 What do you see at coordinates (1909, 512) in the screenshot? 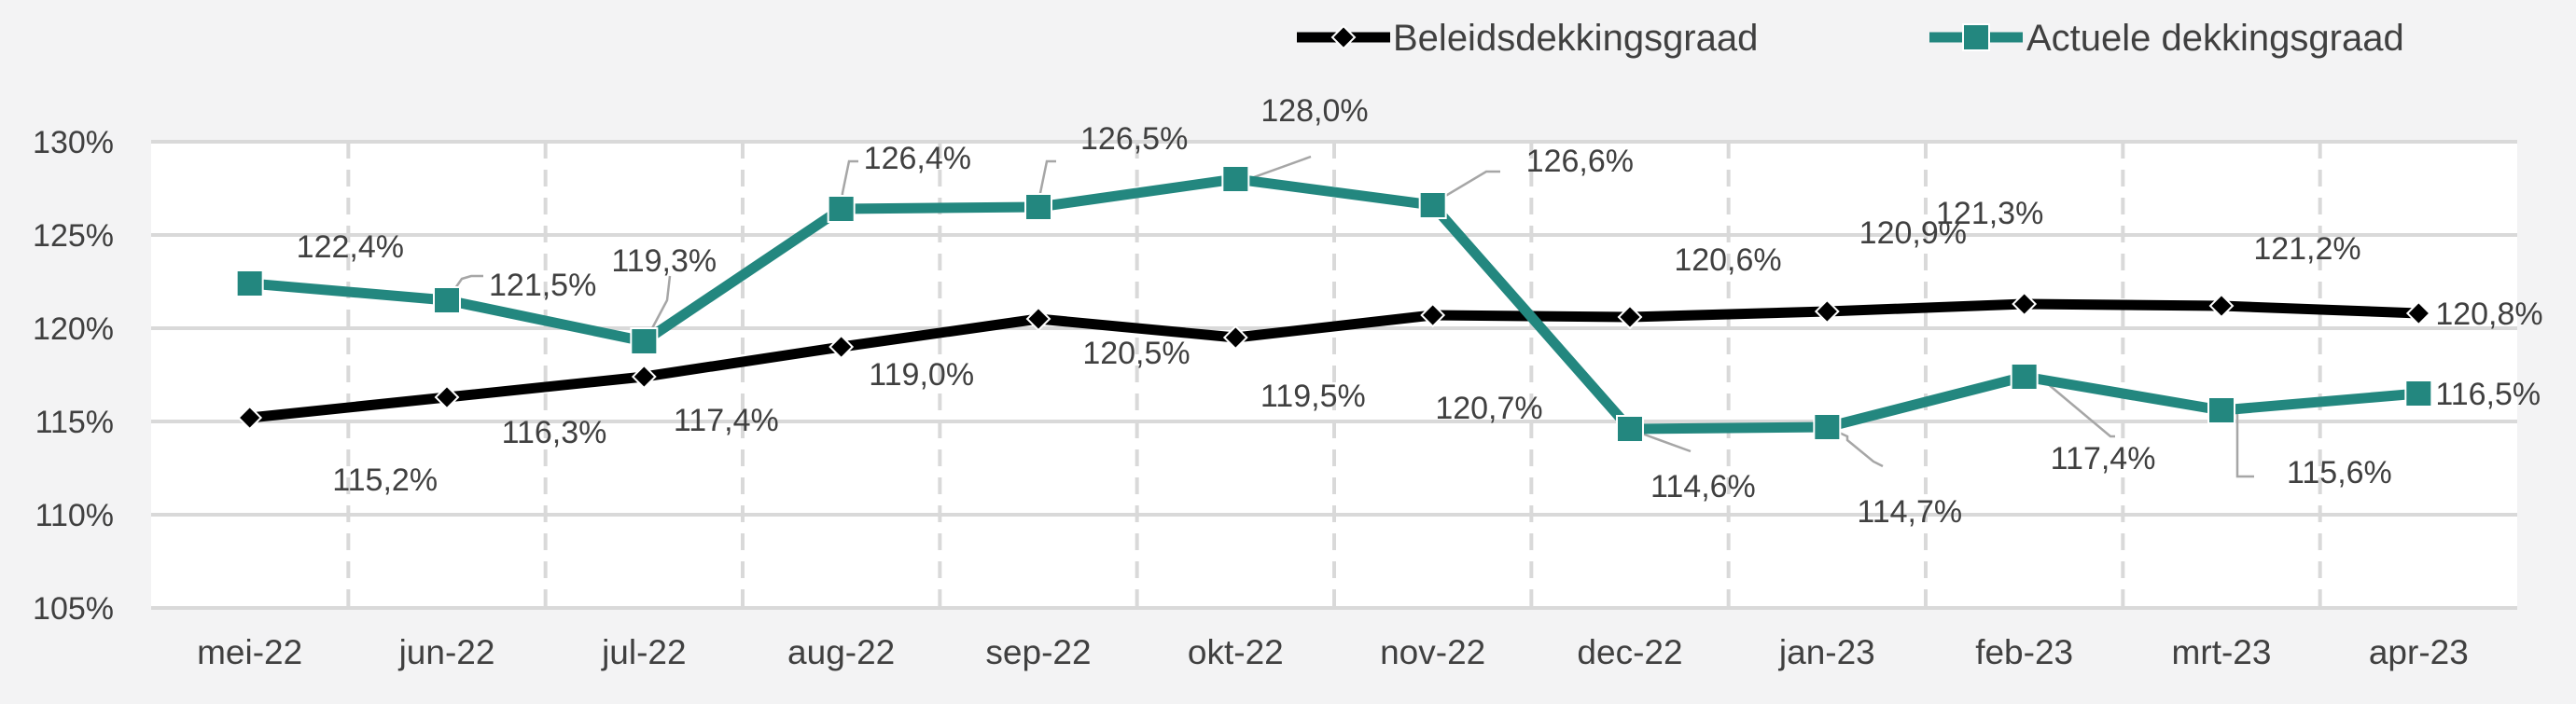
I see `actuele-dekkingsgraad-data-label: 114,7%` at bounding box center [1909, 512].